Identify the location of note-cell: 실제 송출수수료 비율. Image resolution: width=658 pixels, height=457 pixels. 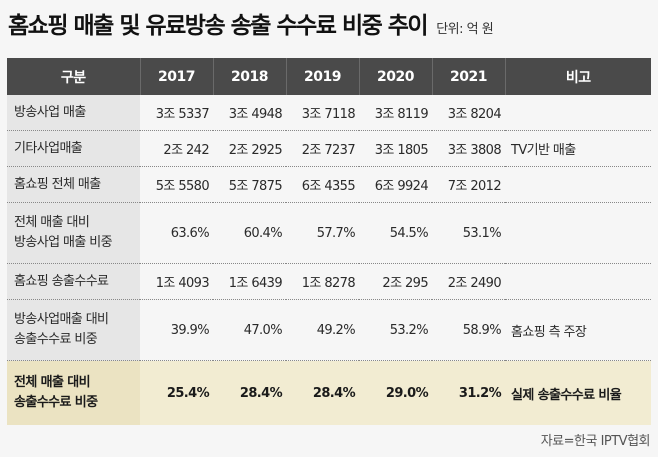
(578, 392).